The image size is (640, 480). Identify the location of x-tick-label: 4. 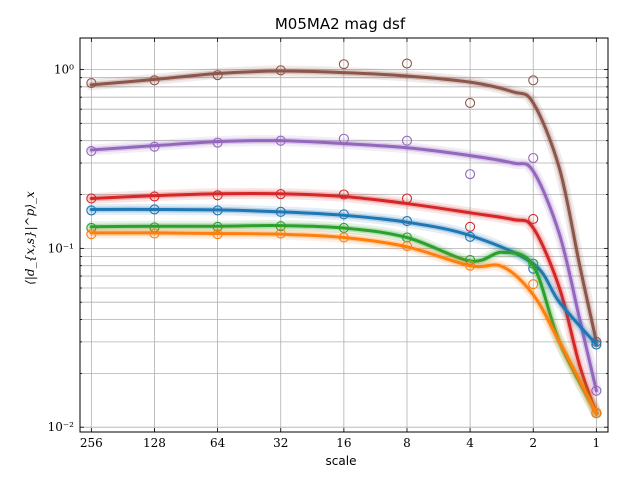
(470, 443).